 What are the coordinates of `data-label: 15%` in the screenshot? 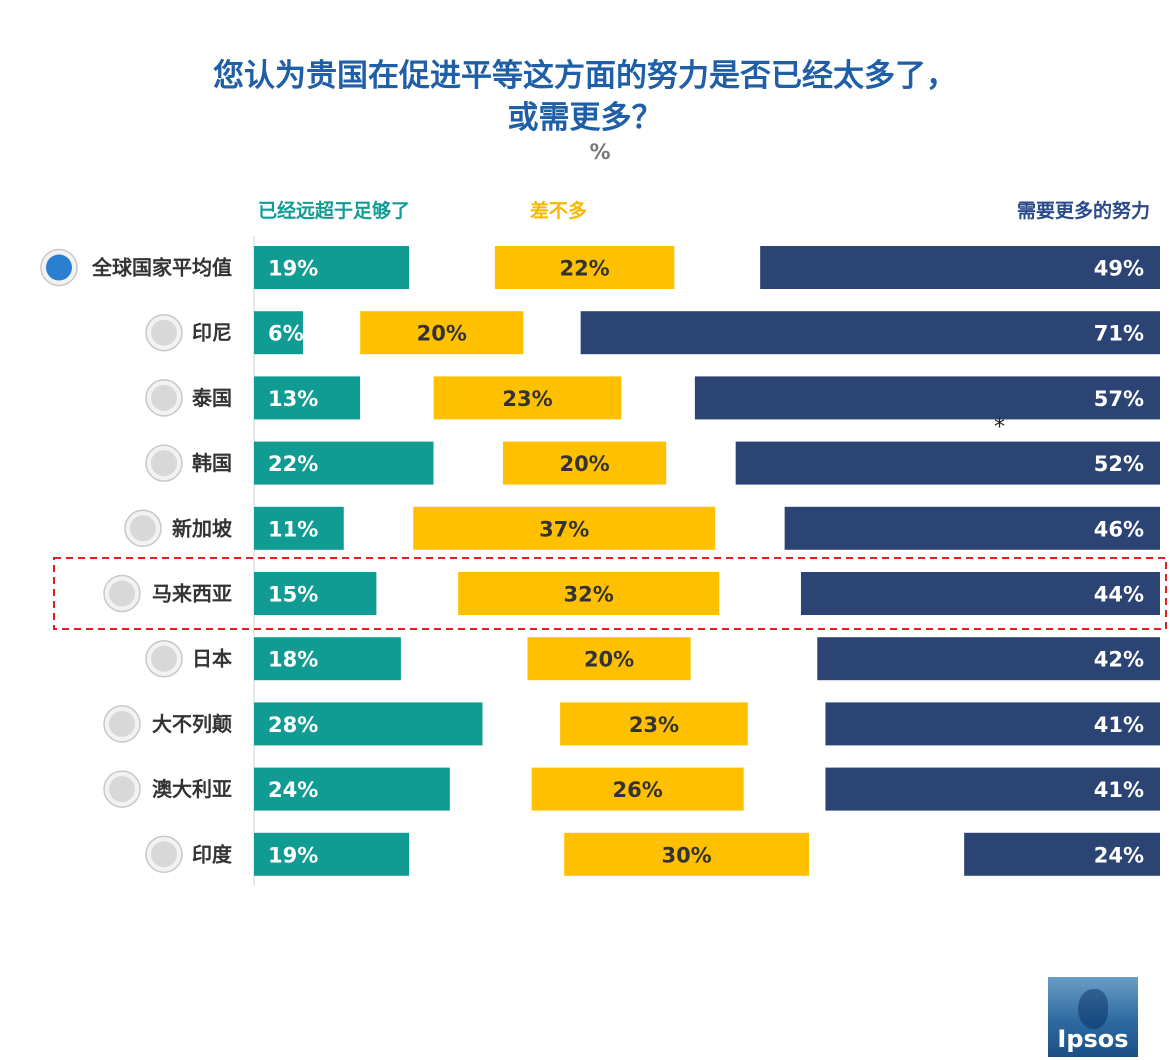 It's located at (293, 595).